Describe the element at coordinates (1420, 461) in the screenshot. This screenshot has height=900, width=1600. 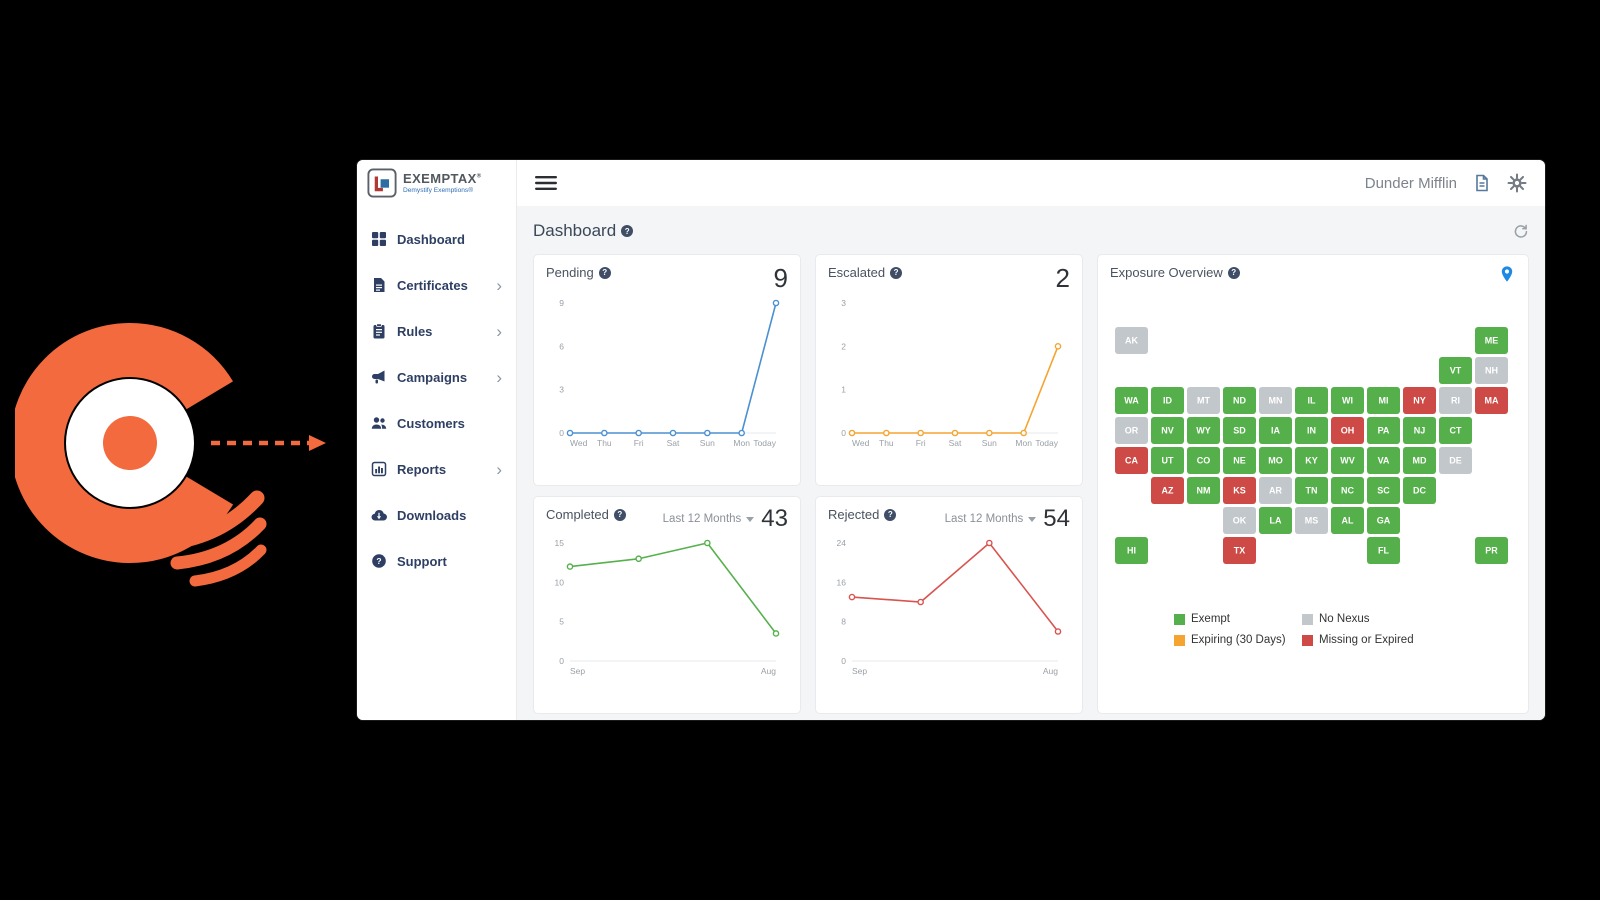
I see `svg-text: MD` at that location.